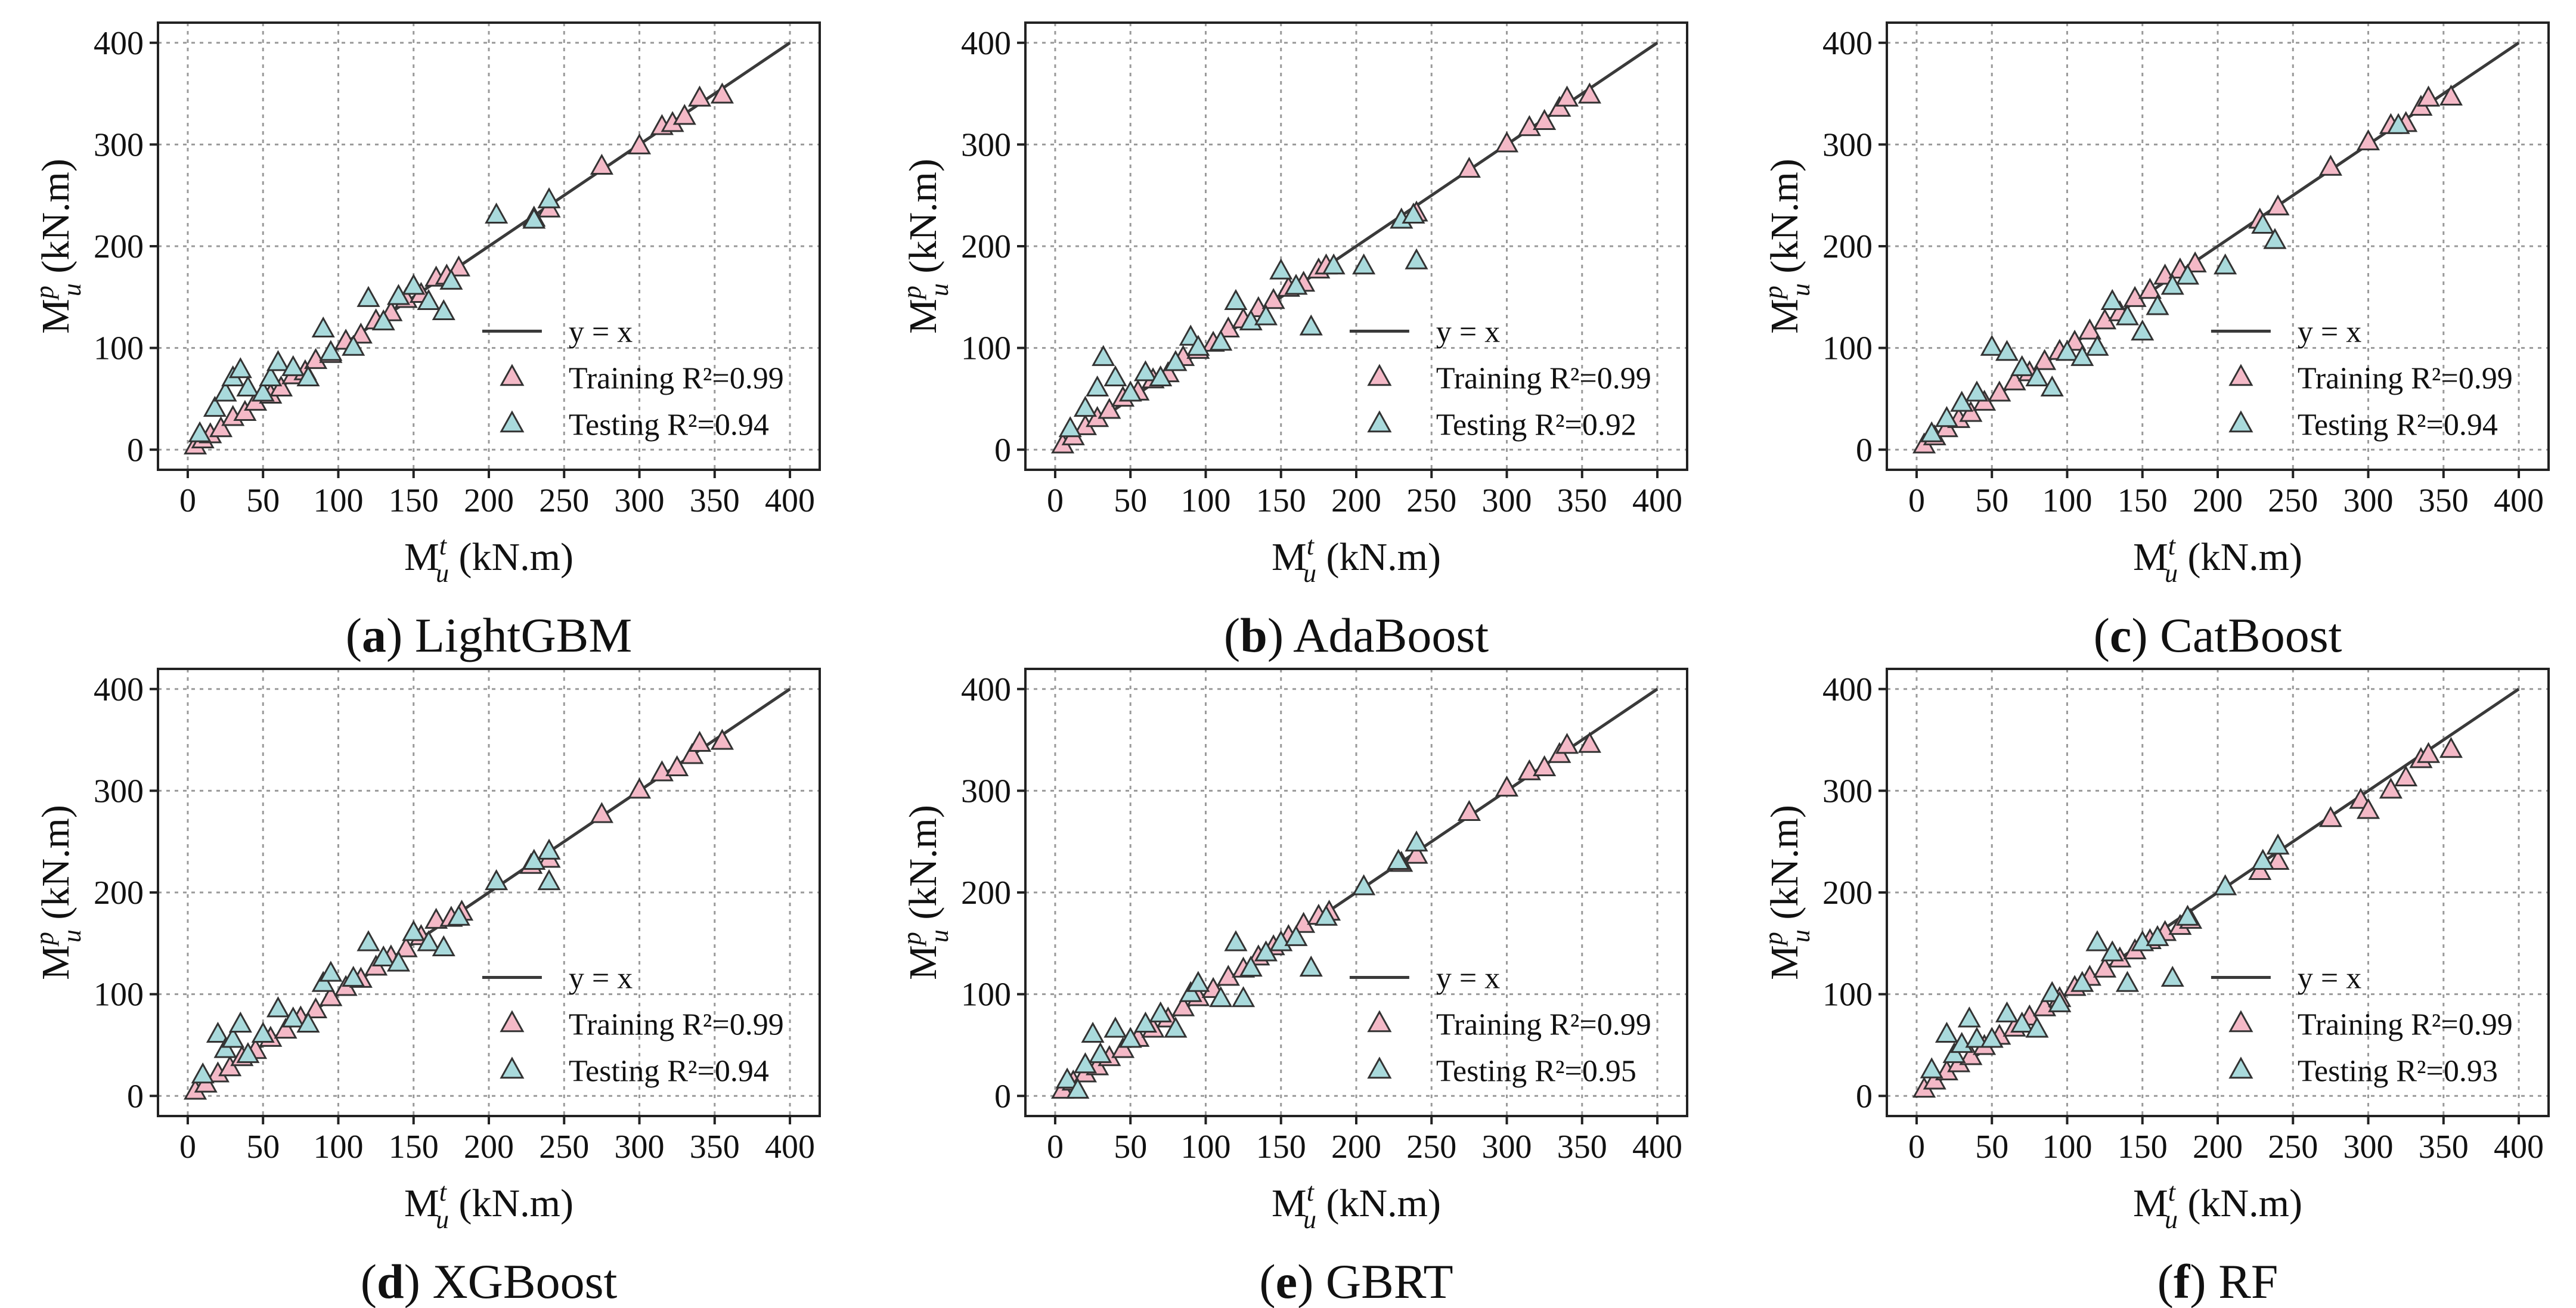 This screenshot has height=1308, width=2576. I want to click on legend-testing-swatch, so click(1379, 421).